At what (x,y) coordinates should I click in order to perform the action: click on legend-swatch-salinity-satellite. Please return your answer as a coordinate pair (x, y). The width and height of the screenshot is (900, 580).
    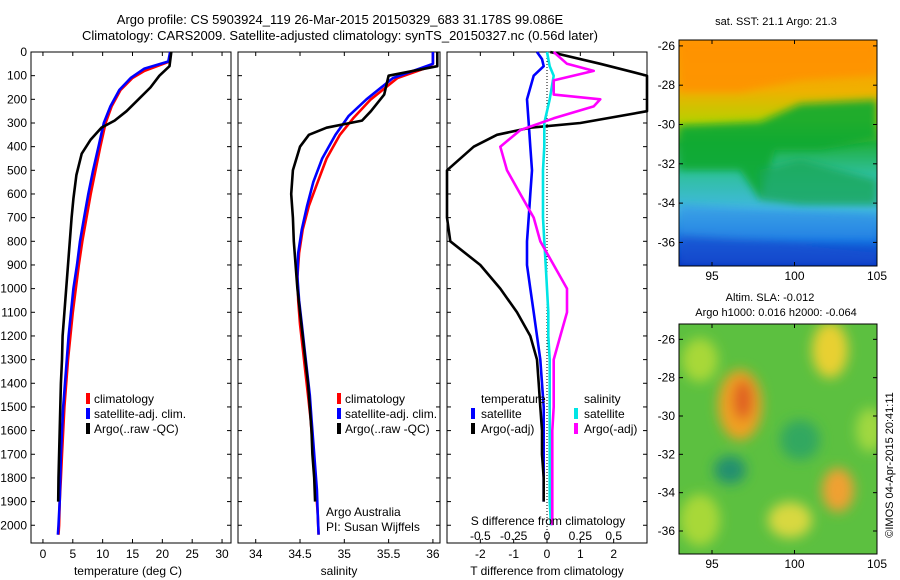
    Looking at the image, I should click on (576, 413).